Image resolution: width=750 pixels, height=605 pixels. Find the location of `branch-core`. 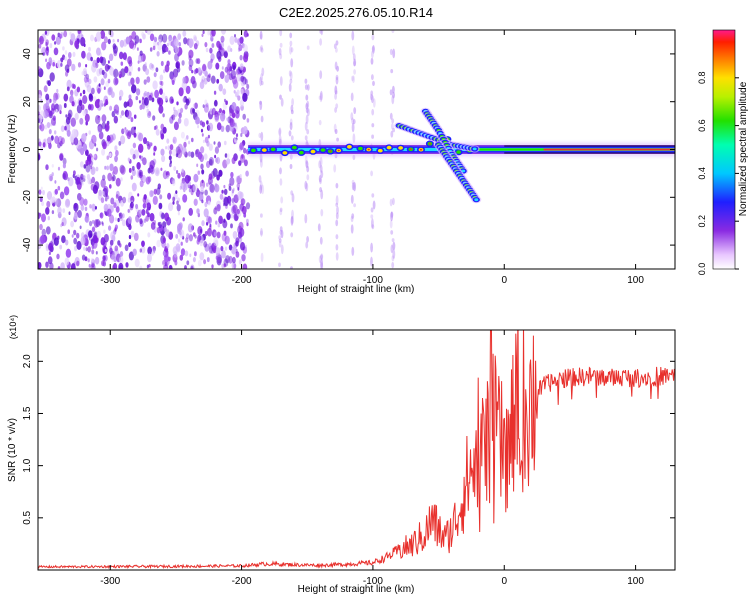

branch-core is located at coordinates (474, 149).